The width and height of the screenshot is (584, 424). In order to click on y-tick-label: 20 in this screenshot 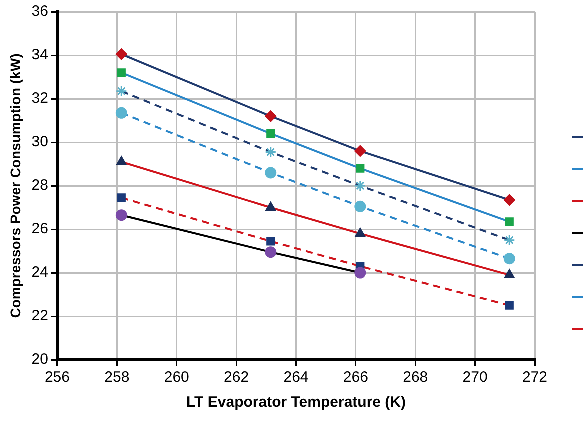, I will do `click(40, 359)`.